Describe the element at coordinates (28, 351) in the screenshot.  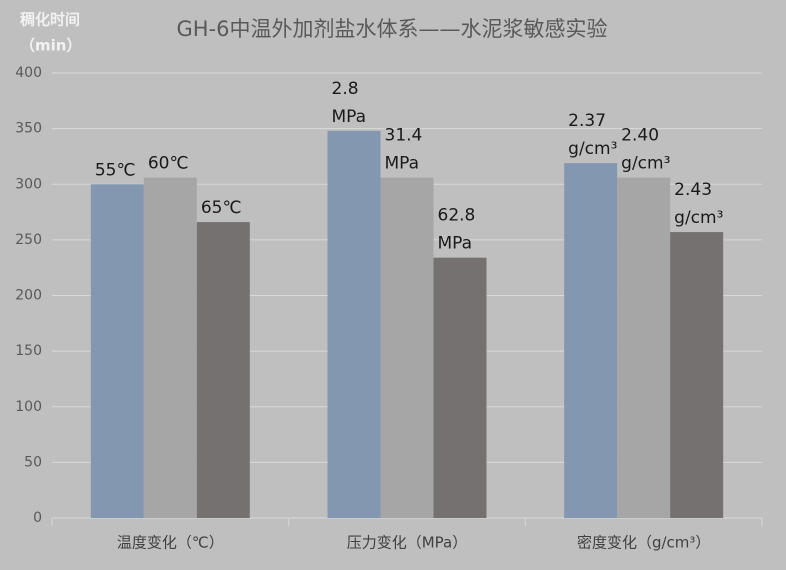
I see `y-tick-label: 150` at that location.